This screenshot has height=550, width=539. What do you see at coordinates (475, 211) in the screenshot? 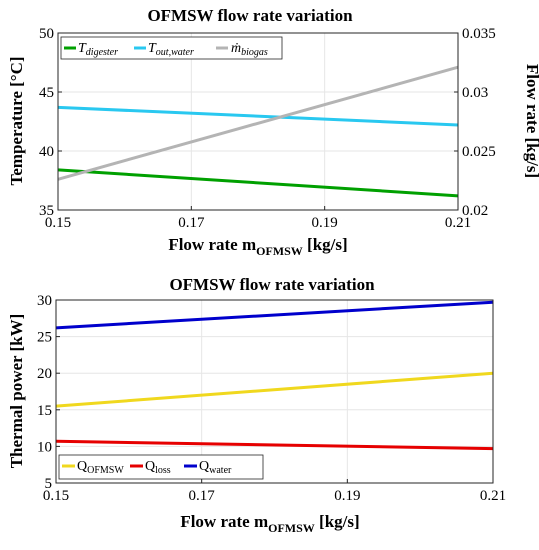
I see `top-y2-tick-label: 0.02` at bounding box center [475, 211].